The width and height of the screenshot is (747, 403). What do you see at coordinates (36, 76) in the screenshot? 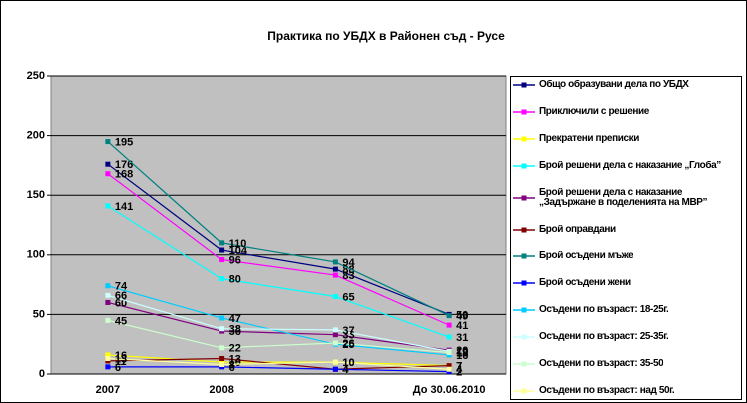
I see `y-tick-label: 250` at bounding box center [36, 76].